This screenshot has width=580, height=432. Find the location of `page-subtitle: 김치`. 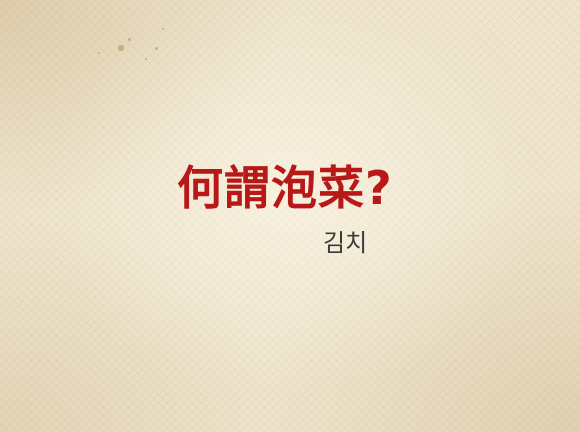

page-subtitle: 김치 is located at coordinates (345, 243).